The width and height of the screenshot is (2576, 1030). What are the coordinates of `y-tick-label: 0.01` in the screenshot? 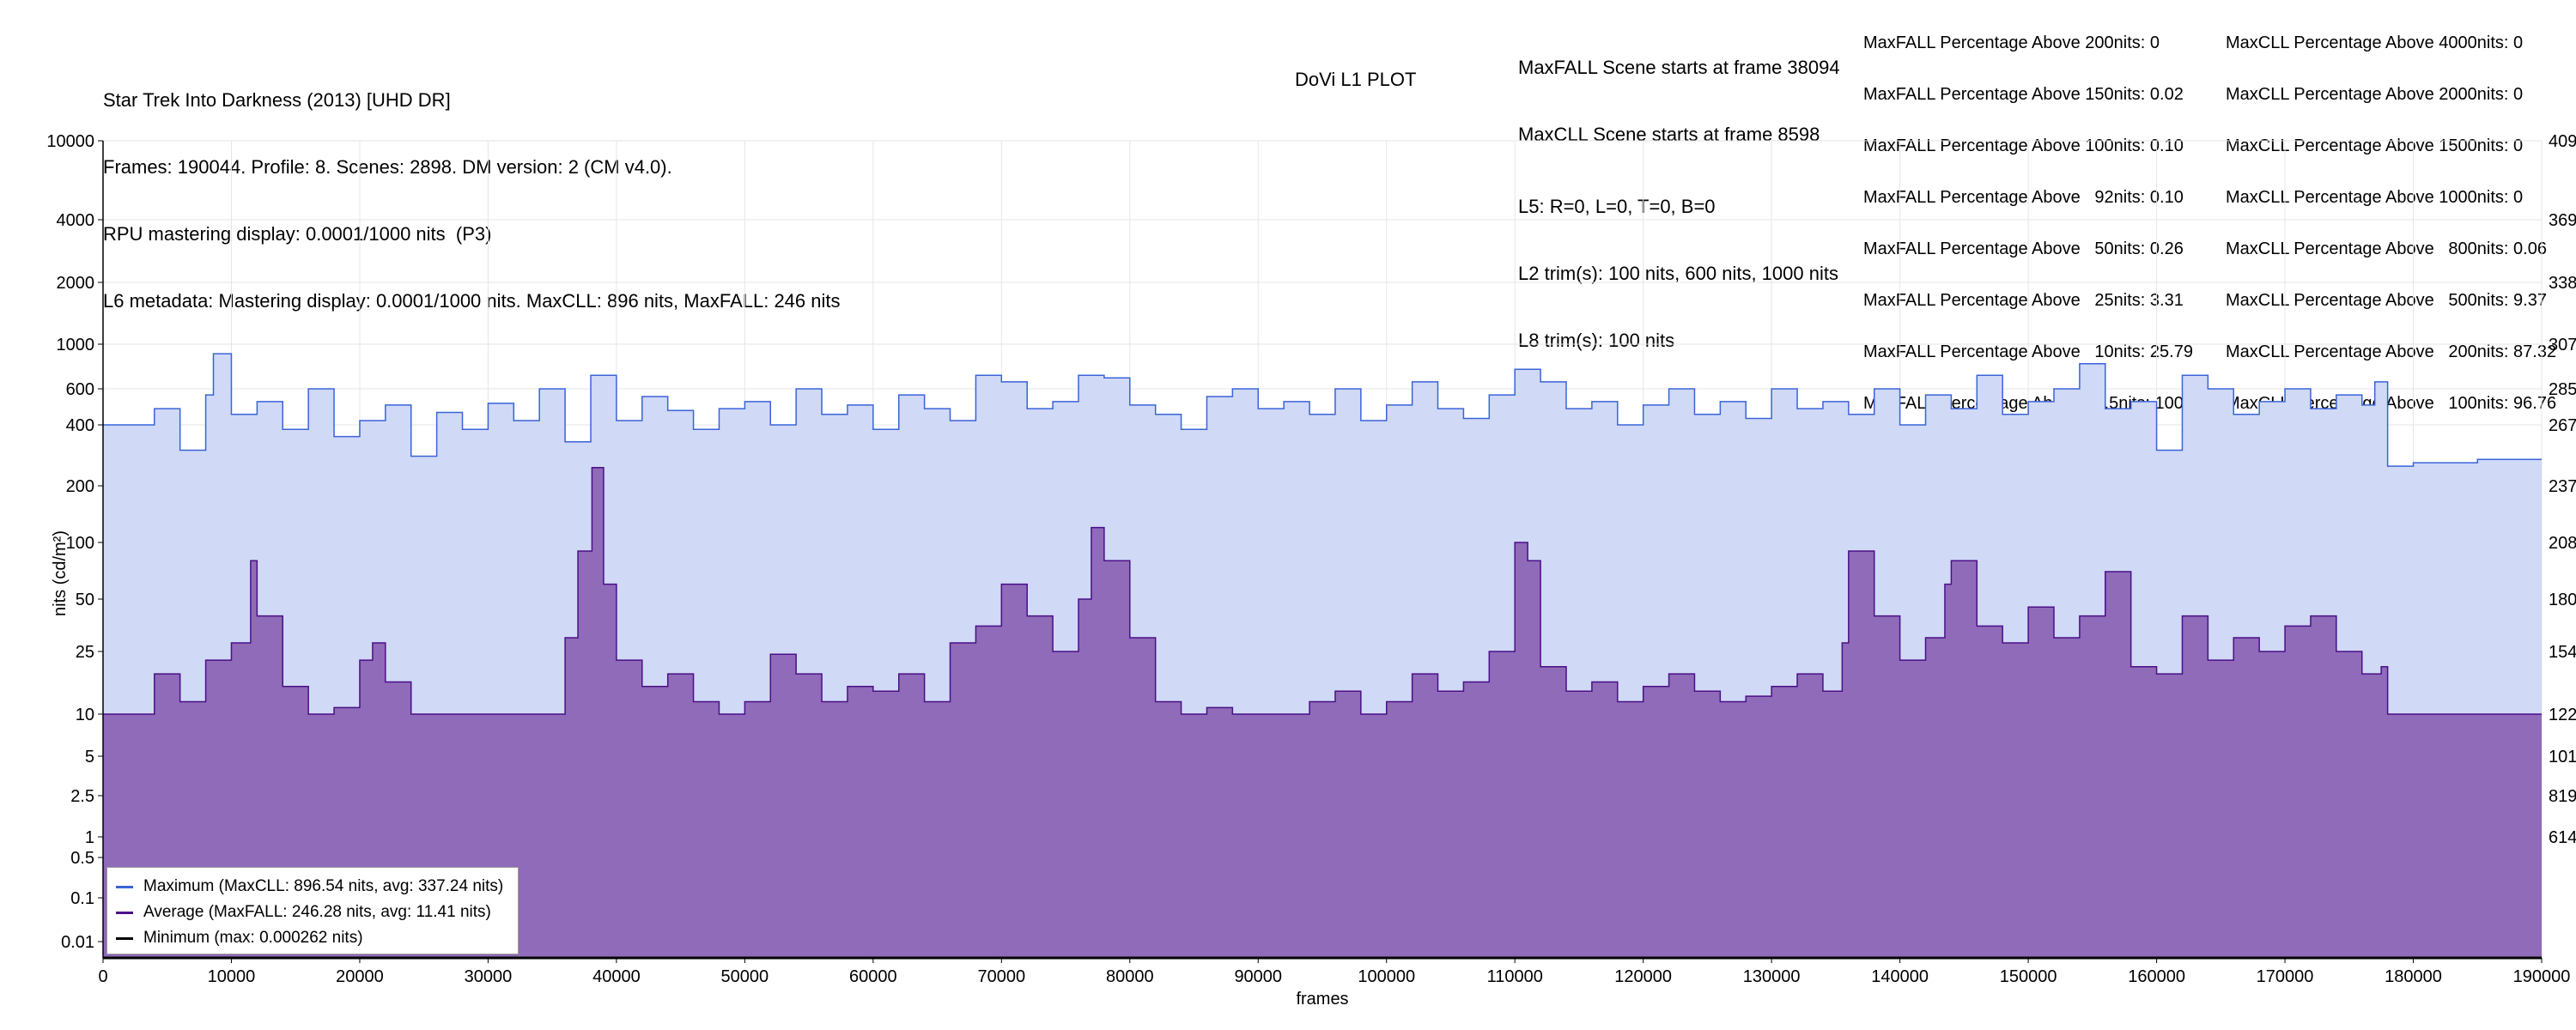 It's located at (77, 942).